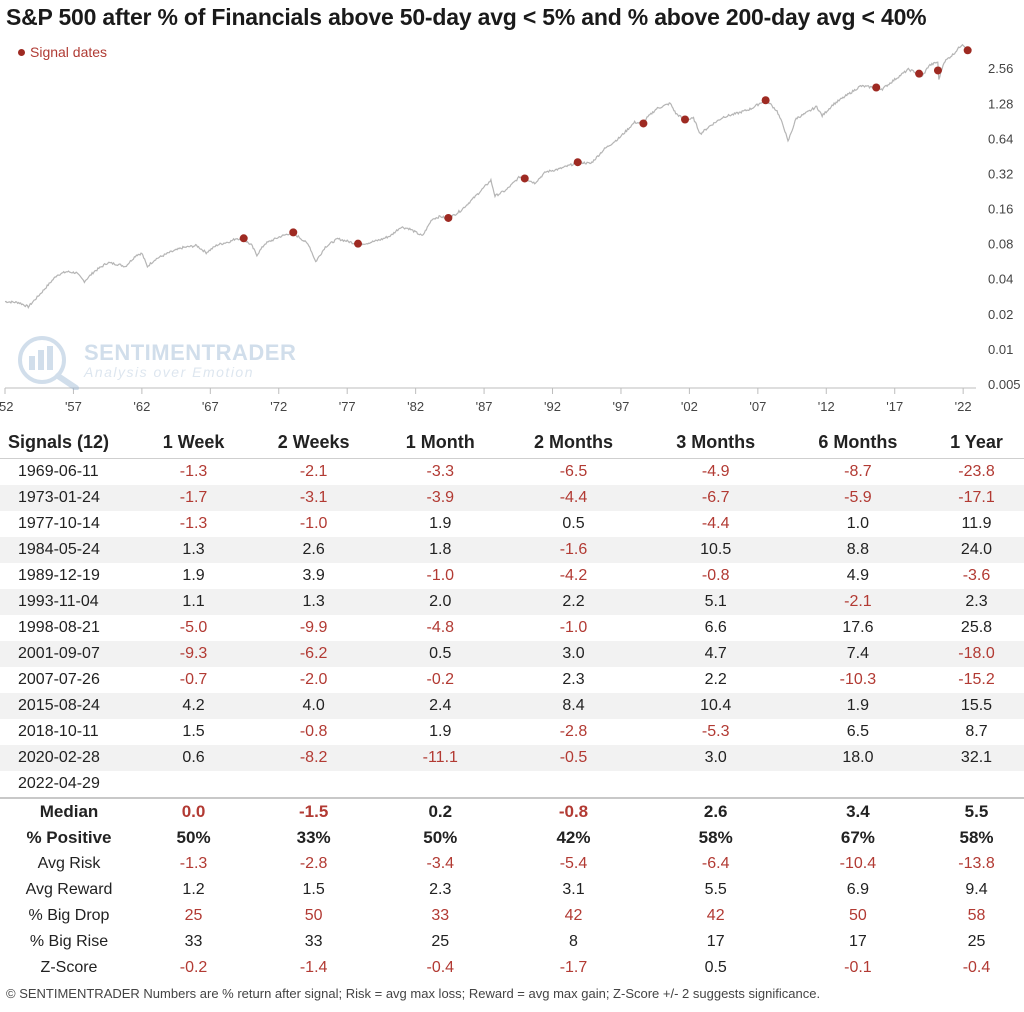  I want to click on return-cell: -10.3, so click(858, 679).